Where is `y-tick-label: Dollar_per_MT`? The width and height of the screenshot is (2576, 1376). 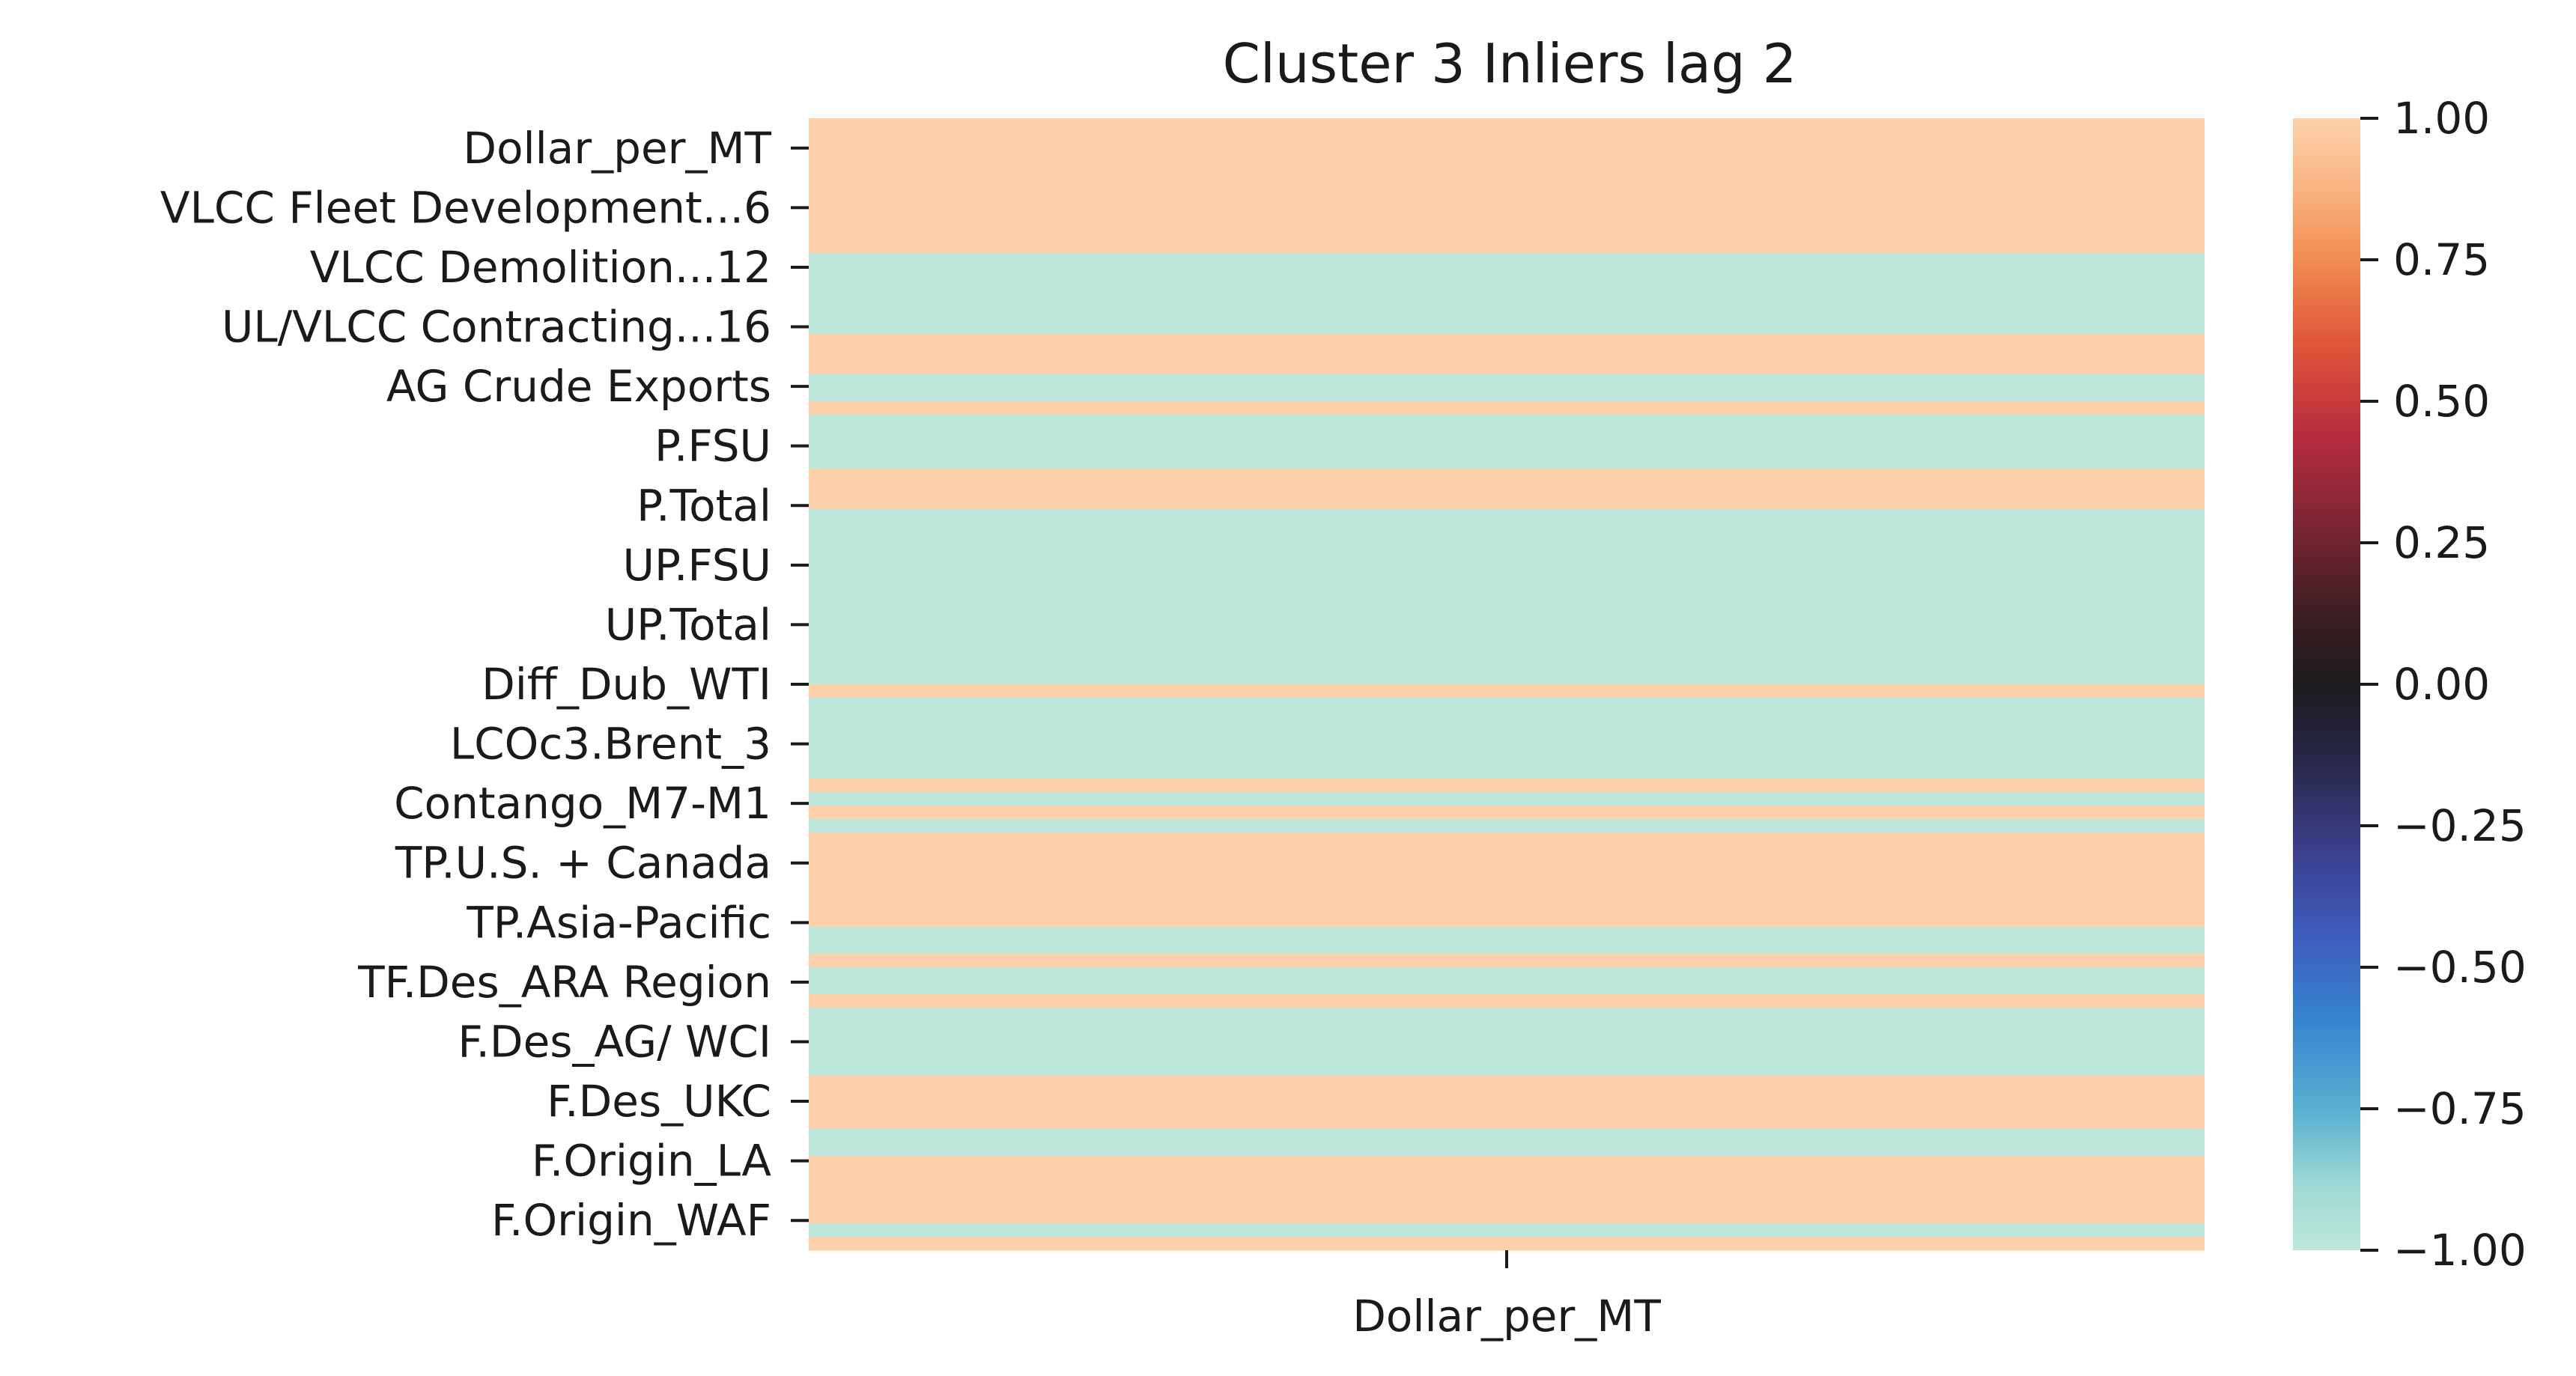 y-tick-label: Dollar_per_MT is located at coordinates (617, 148).